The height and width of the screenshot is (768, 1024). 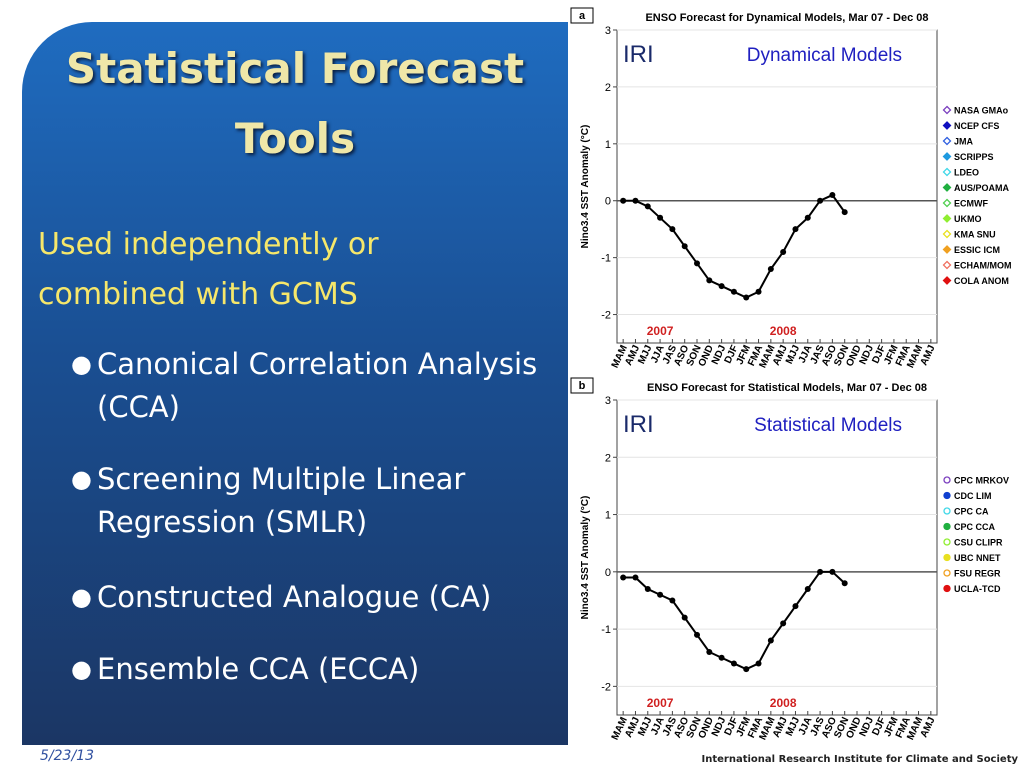 I want to click on legend-label: UBC NNET, so click(x=977, y=558).